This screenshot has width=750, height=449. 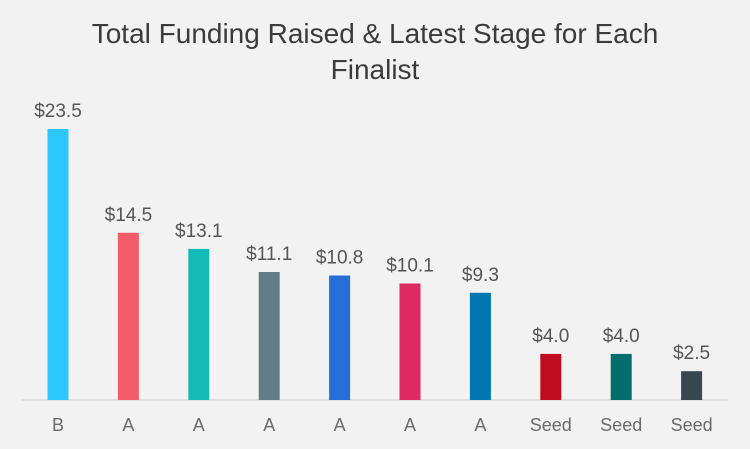 I want to click on value-label-3: $13.1, so click(x=199, y=231).